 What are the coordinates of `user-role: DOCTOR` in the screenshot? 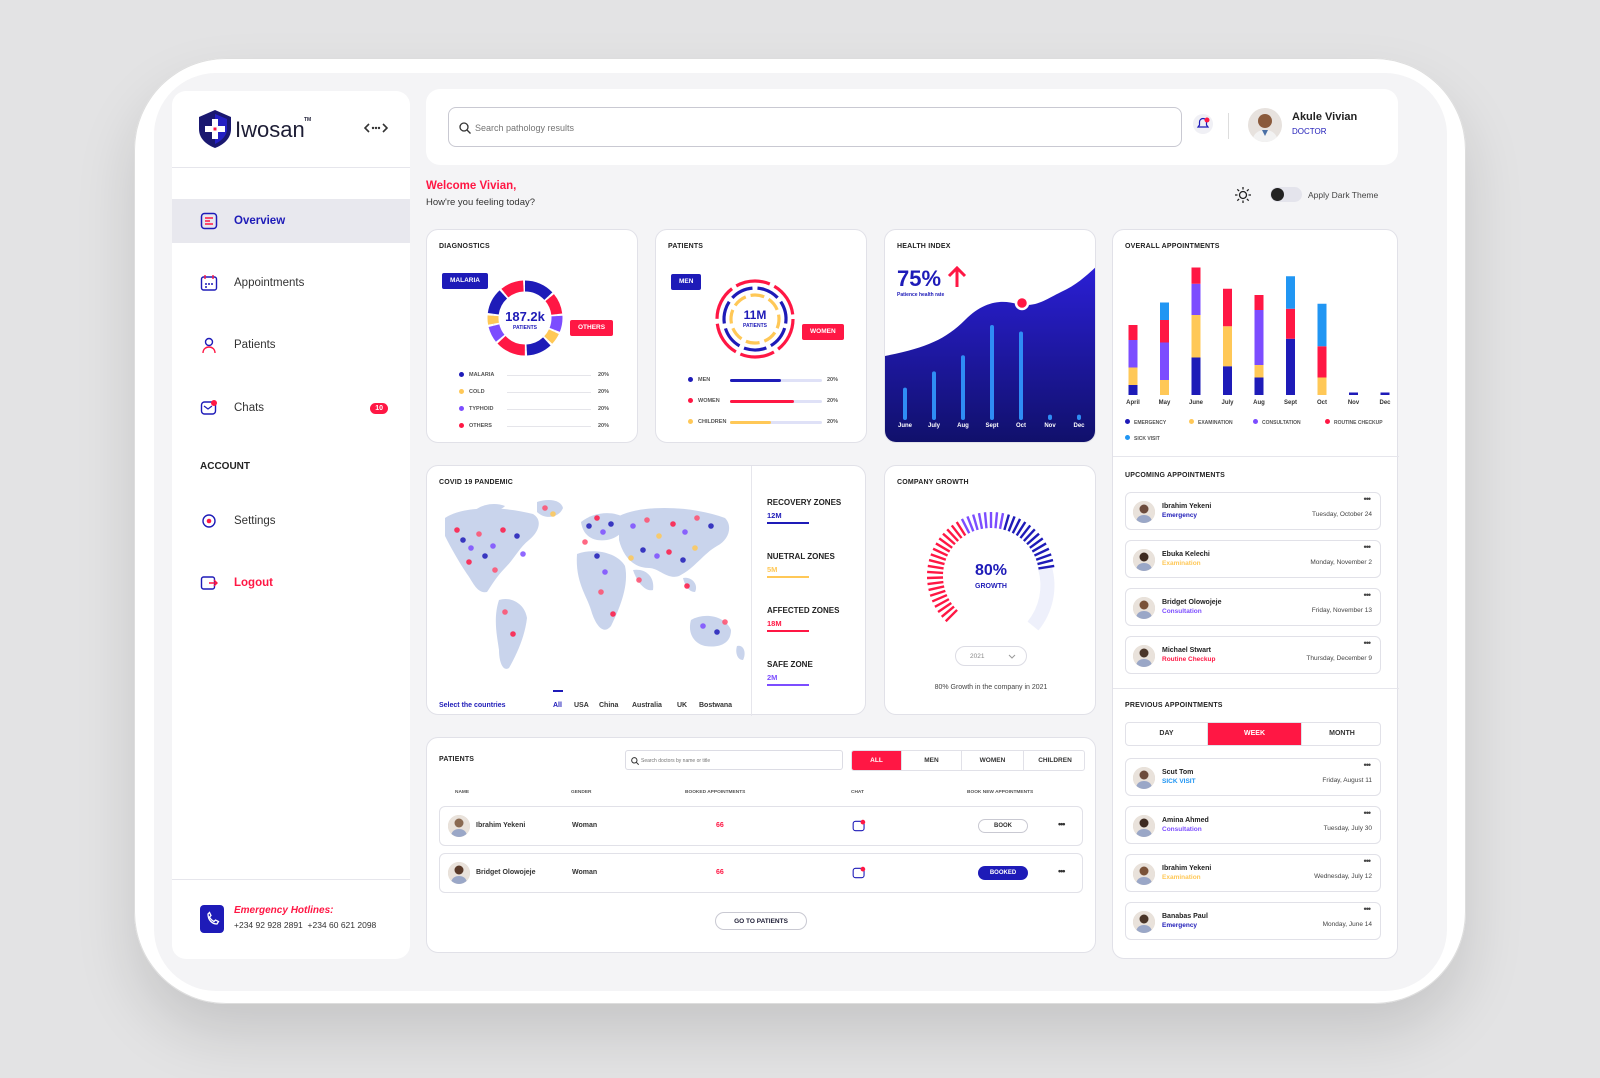 It's located at (1309, 131).